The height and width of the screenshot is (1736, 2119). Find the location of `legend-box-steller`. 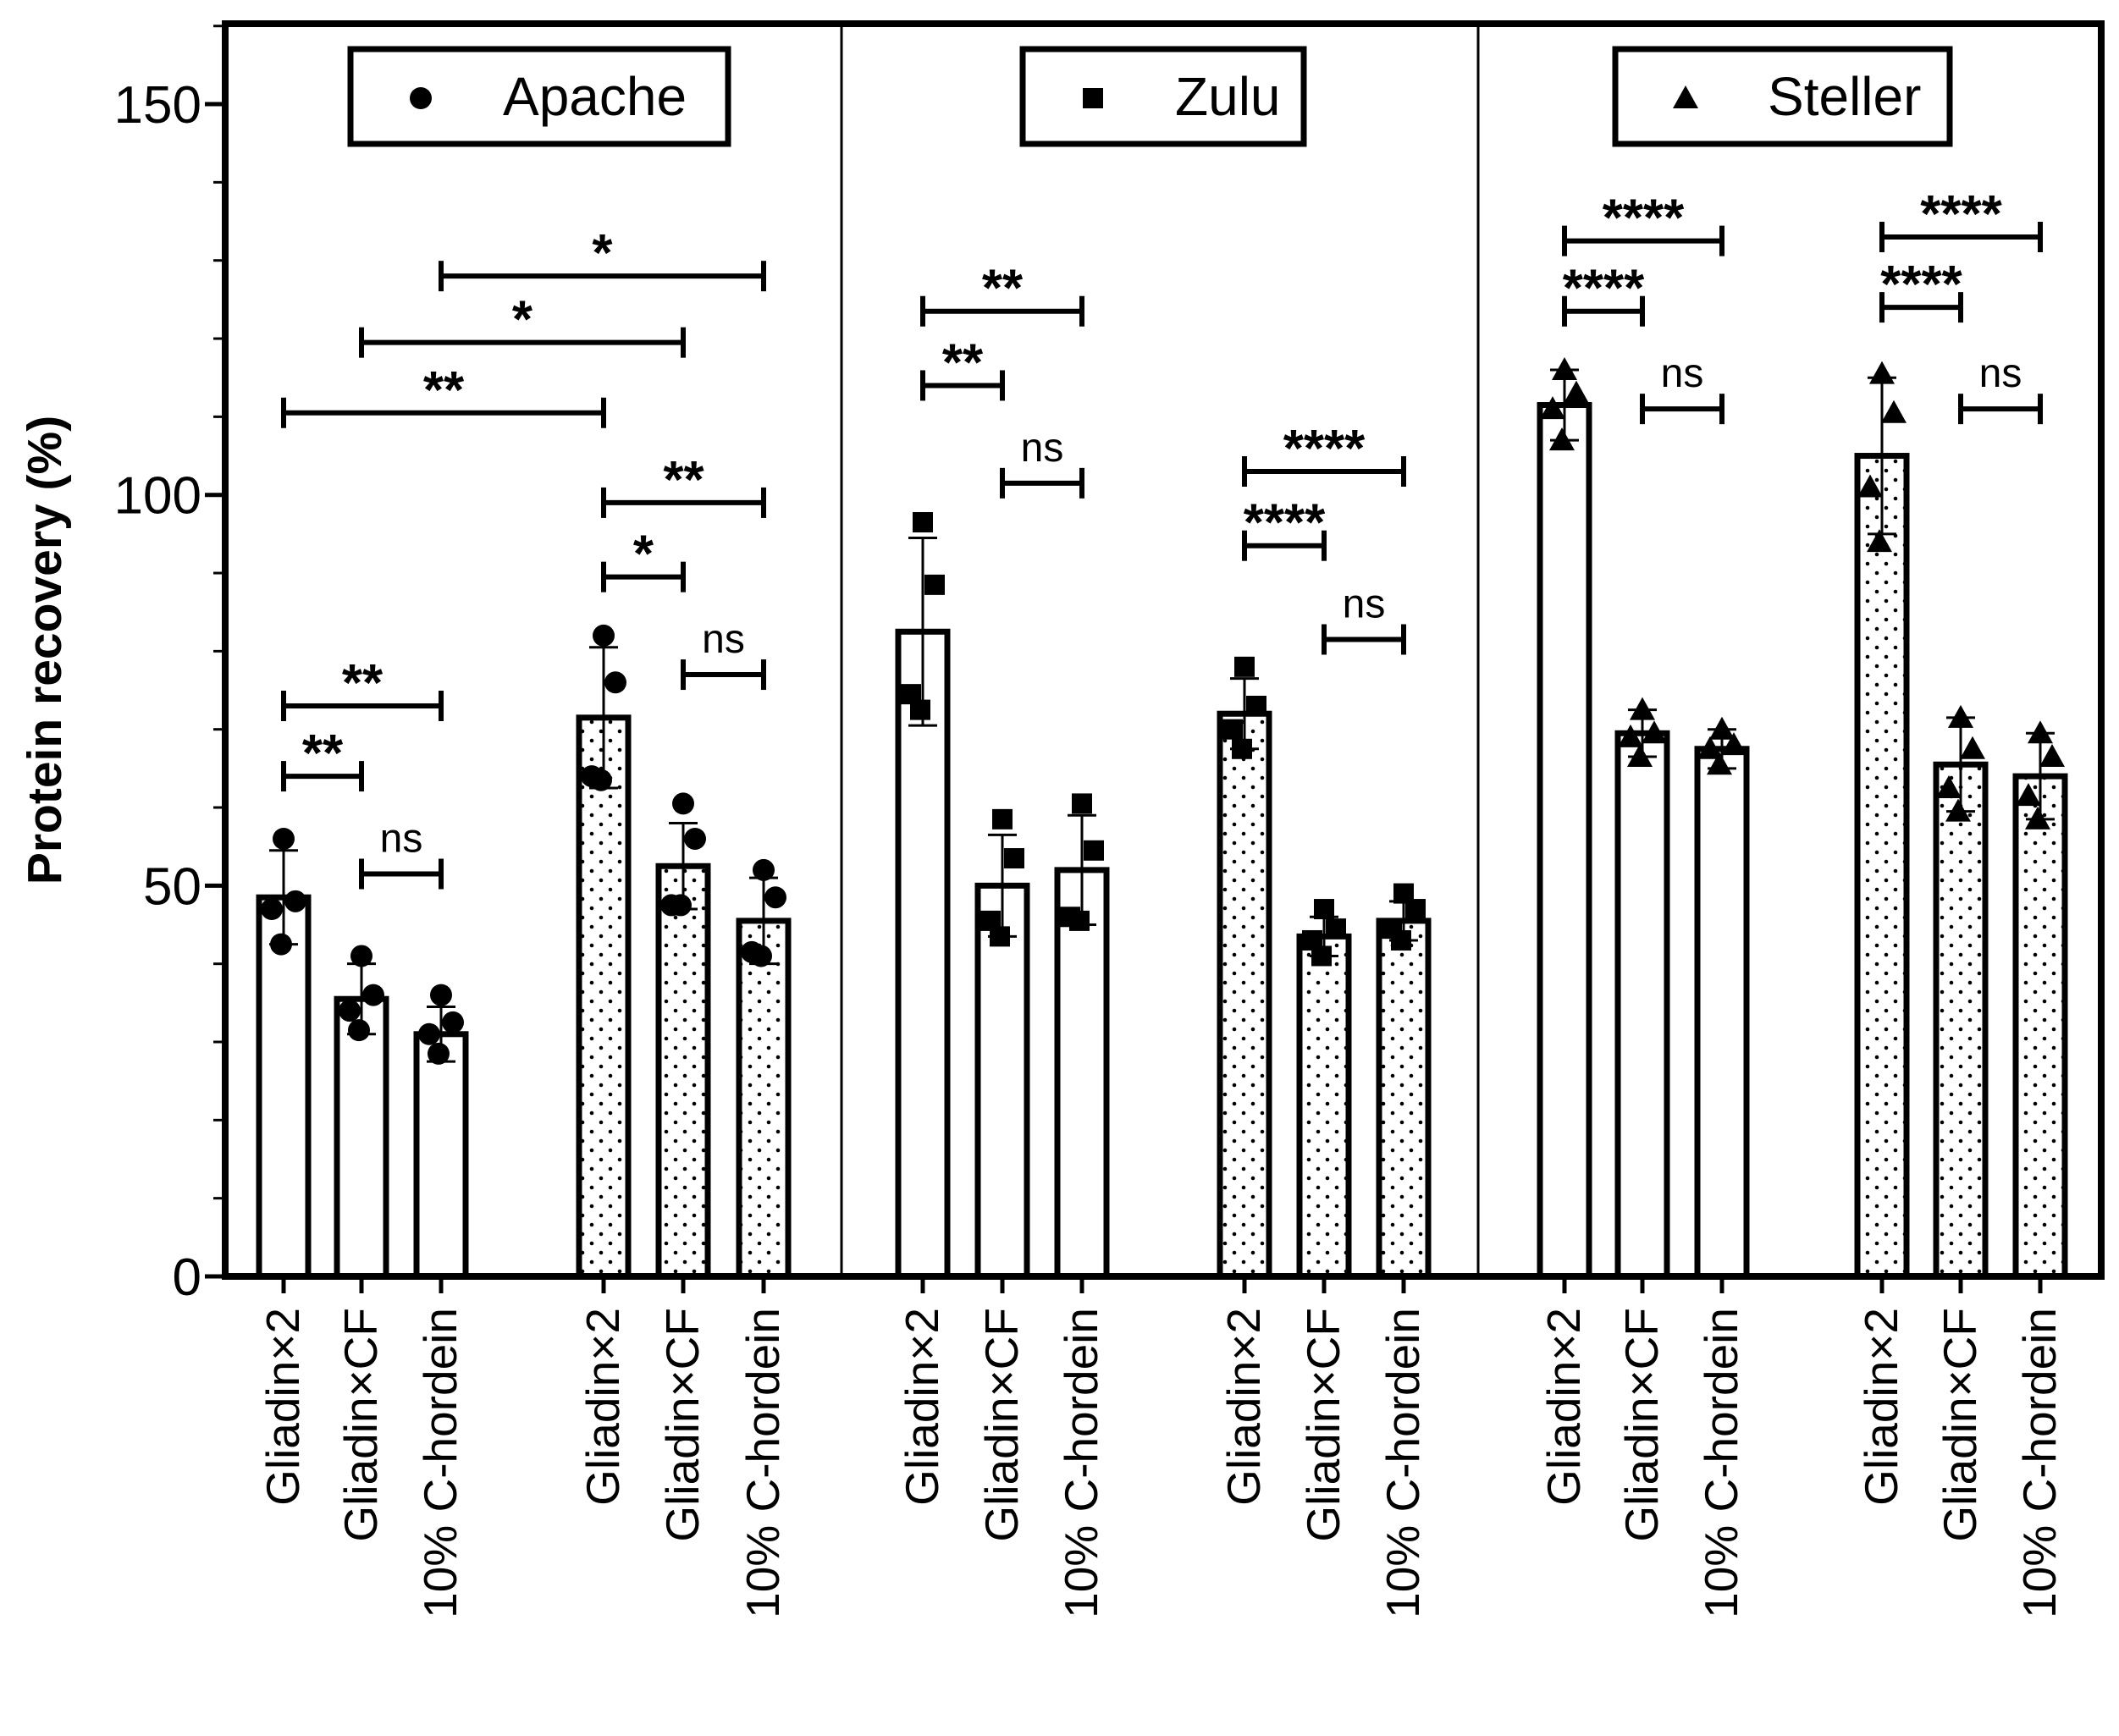

legend-box-steller is located at coordinates (1782, 96).